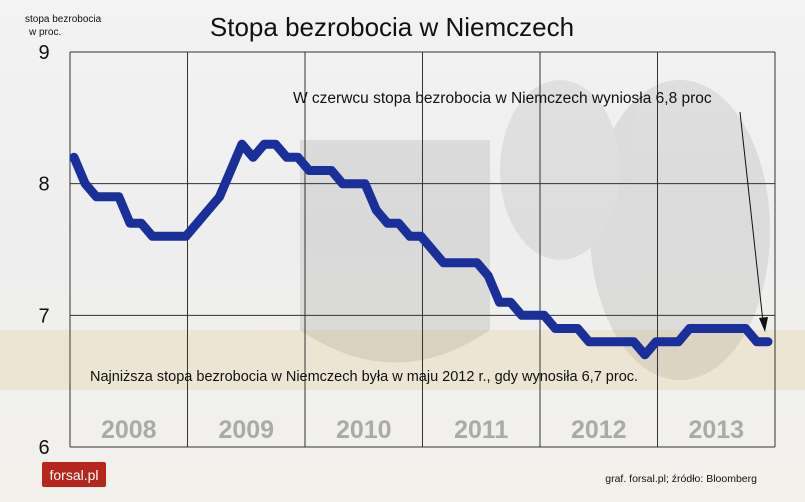 The image size is (805, 502). Describe the element at coordinates (681, 479) in the screenshot. I see `source-note: graf. forsal.pl; źródło: Bloomberg` at that location.